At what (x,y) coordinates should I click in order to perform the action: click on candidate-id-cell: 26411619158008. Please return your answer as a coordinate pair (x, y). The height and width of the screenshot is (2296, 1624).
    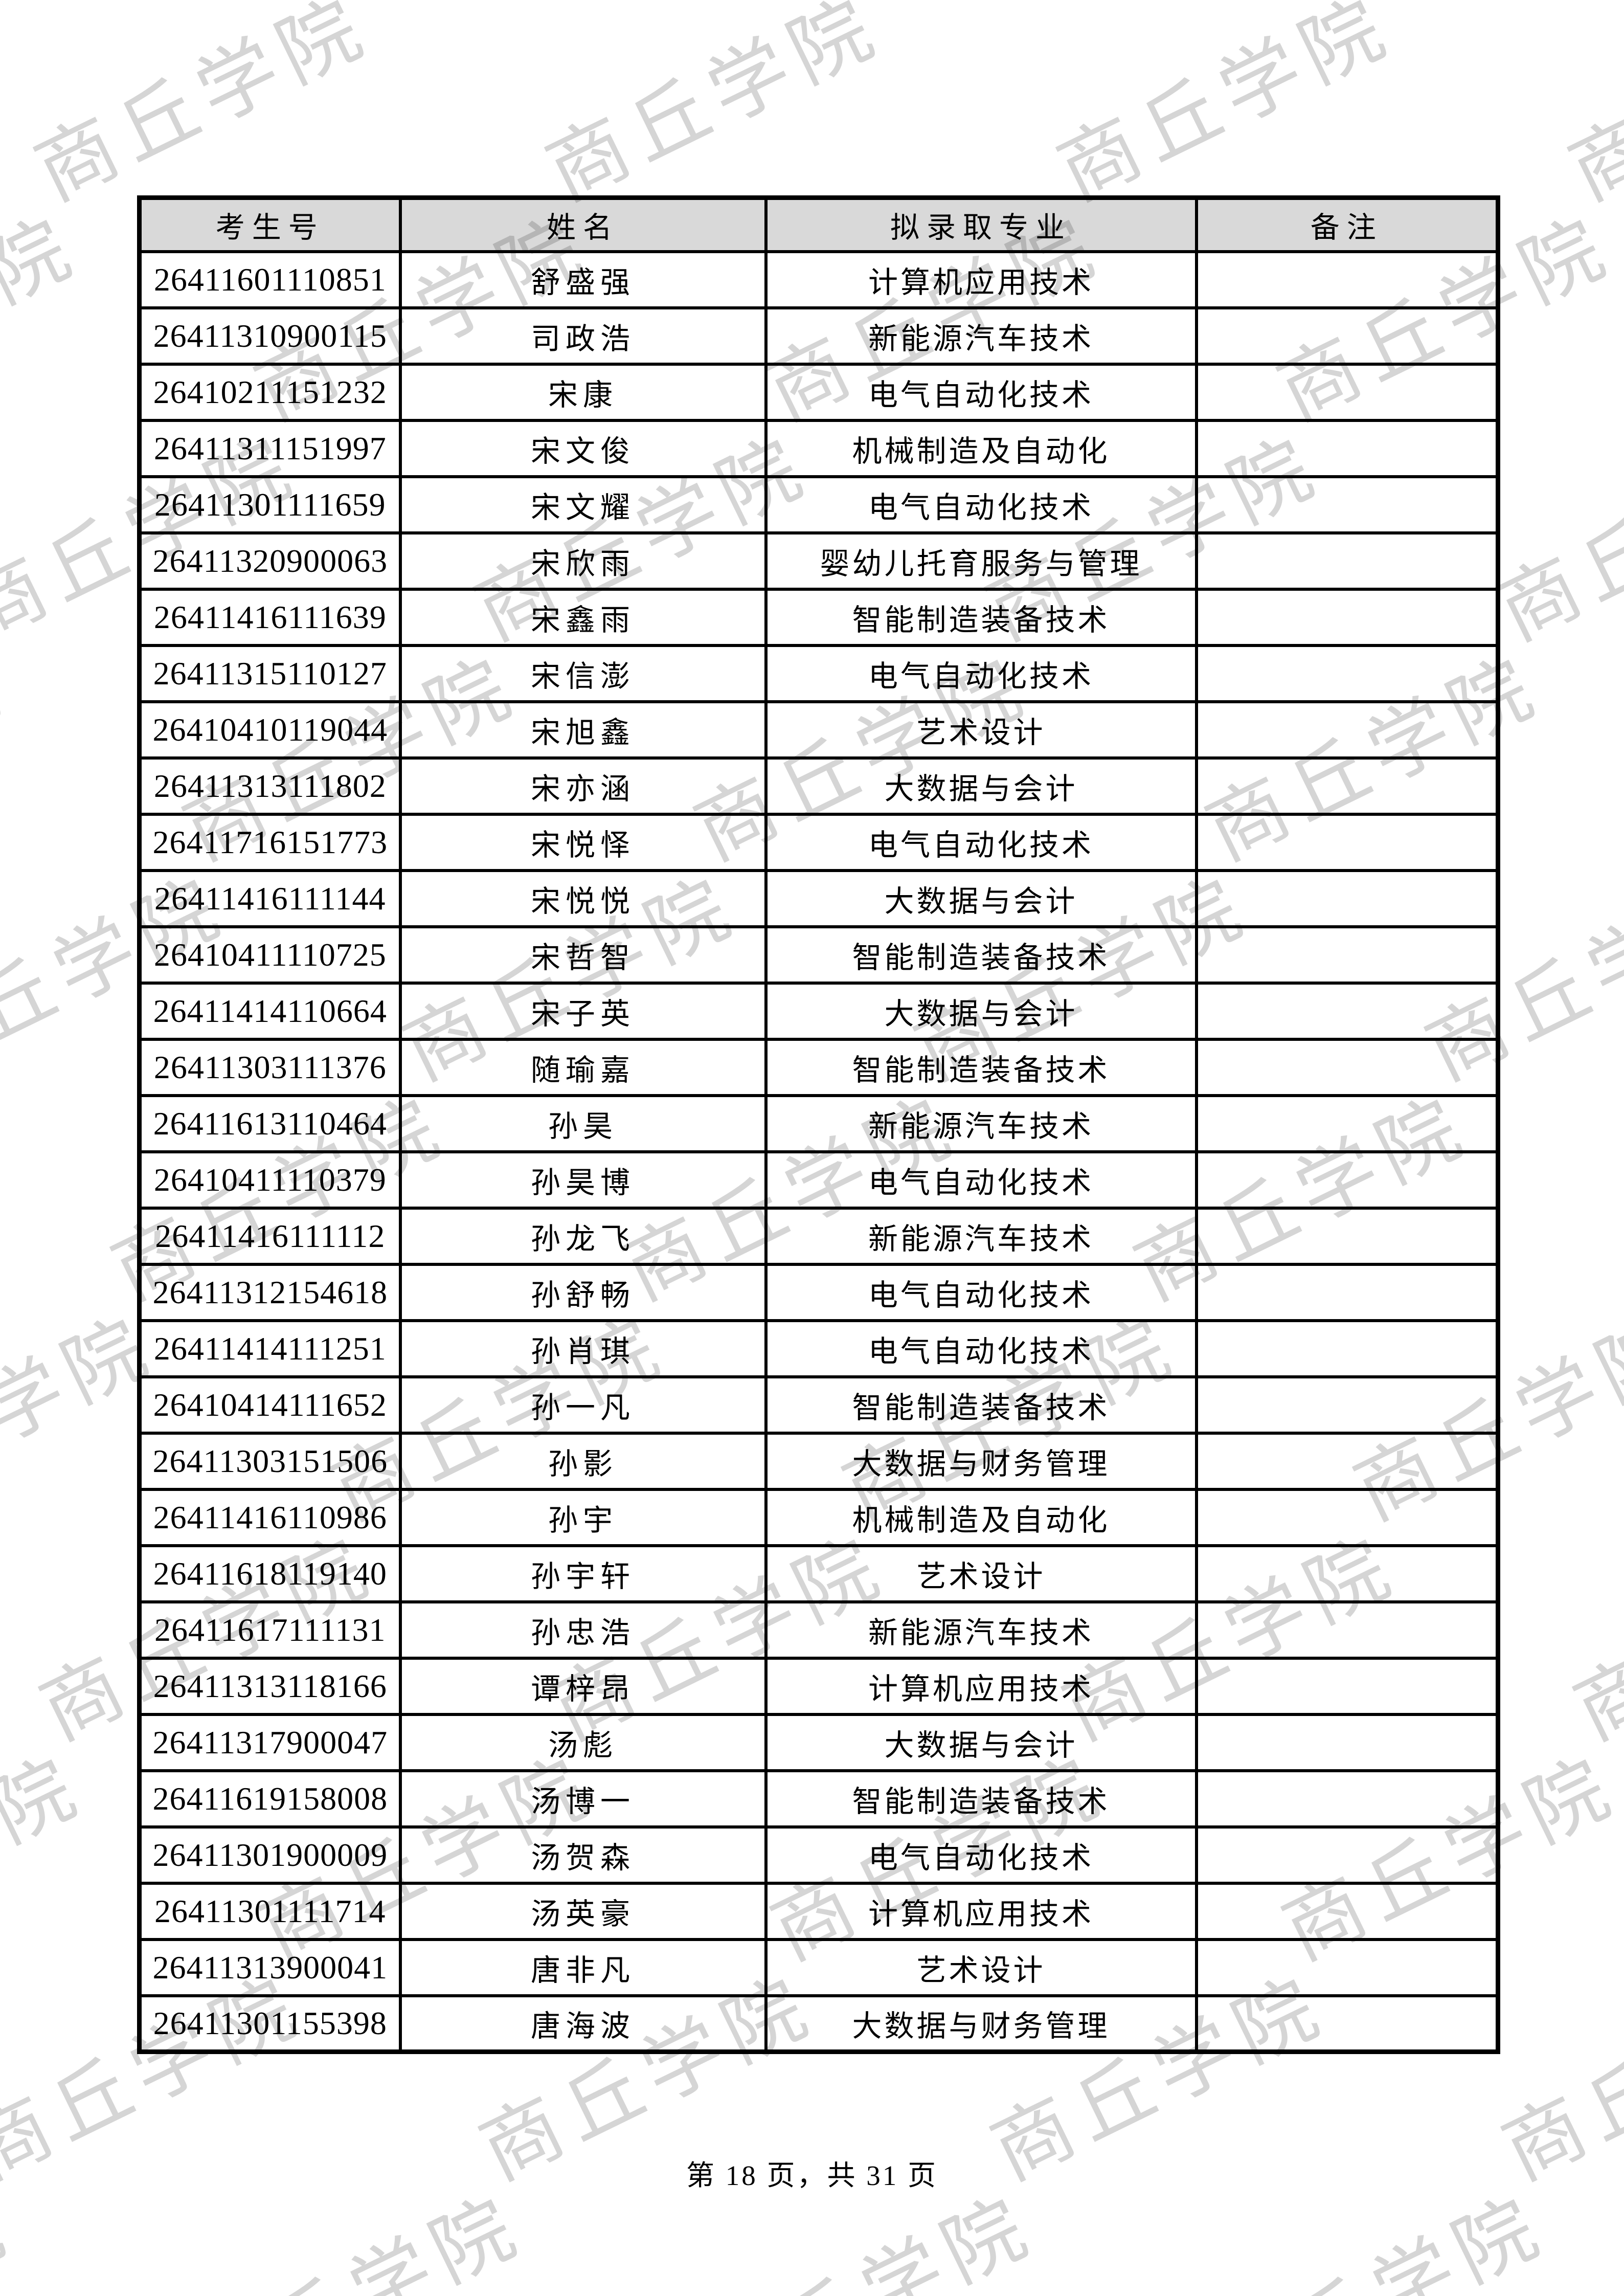
    Looking at the image, I should click on (270, 1799).